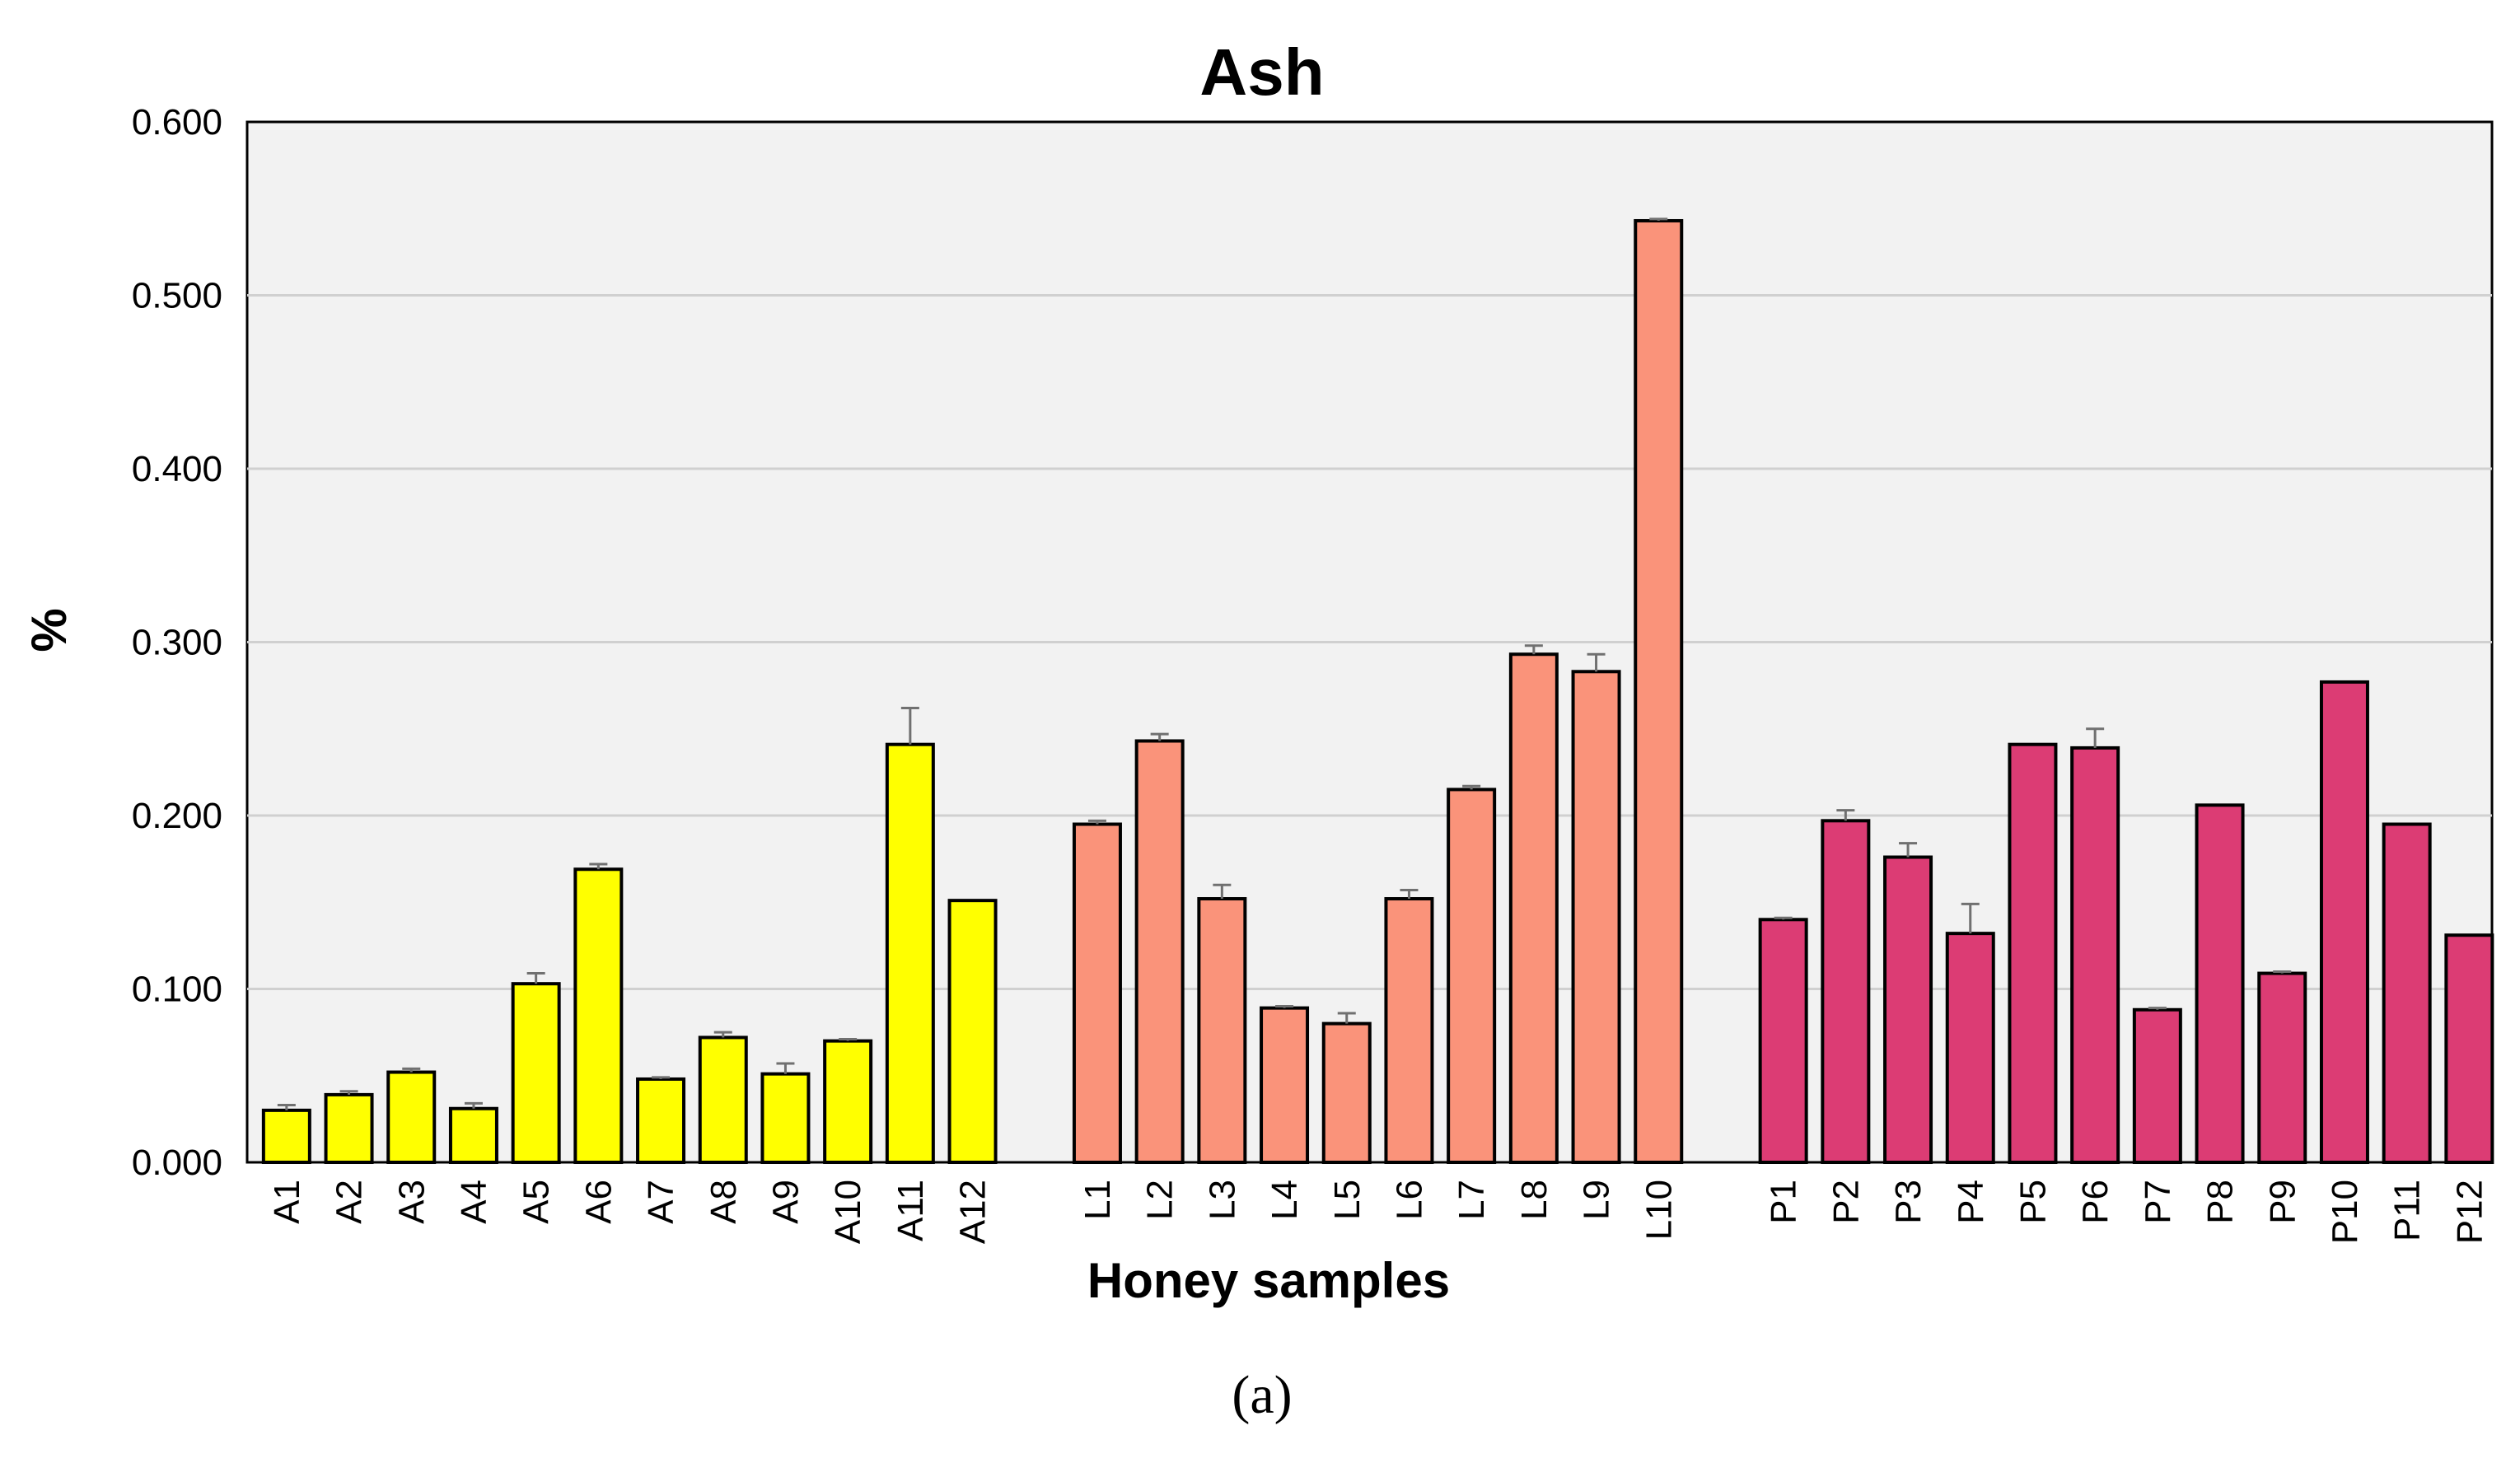  Describe the element at coordinates (350, 1202) in the screenshot. I see `x-tick-label-A2: A2` at that location.